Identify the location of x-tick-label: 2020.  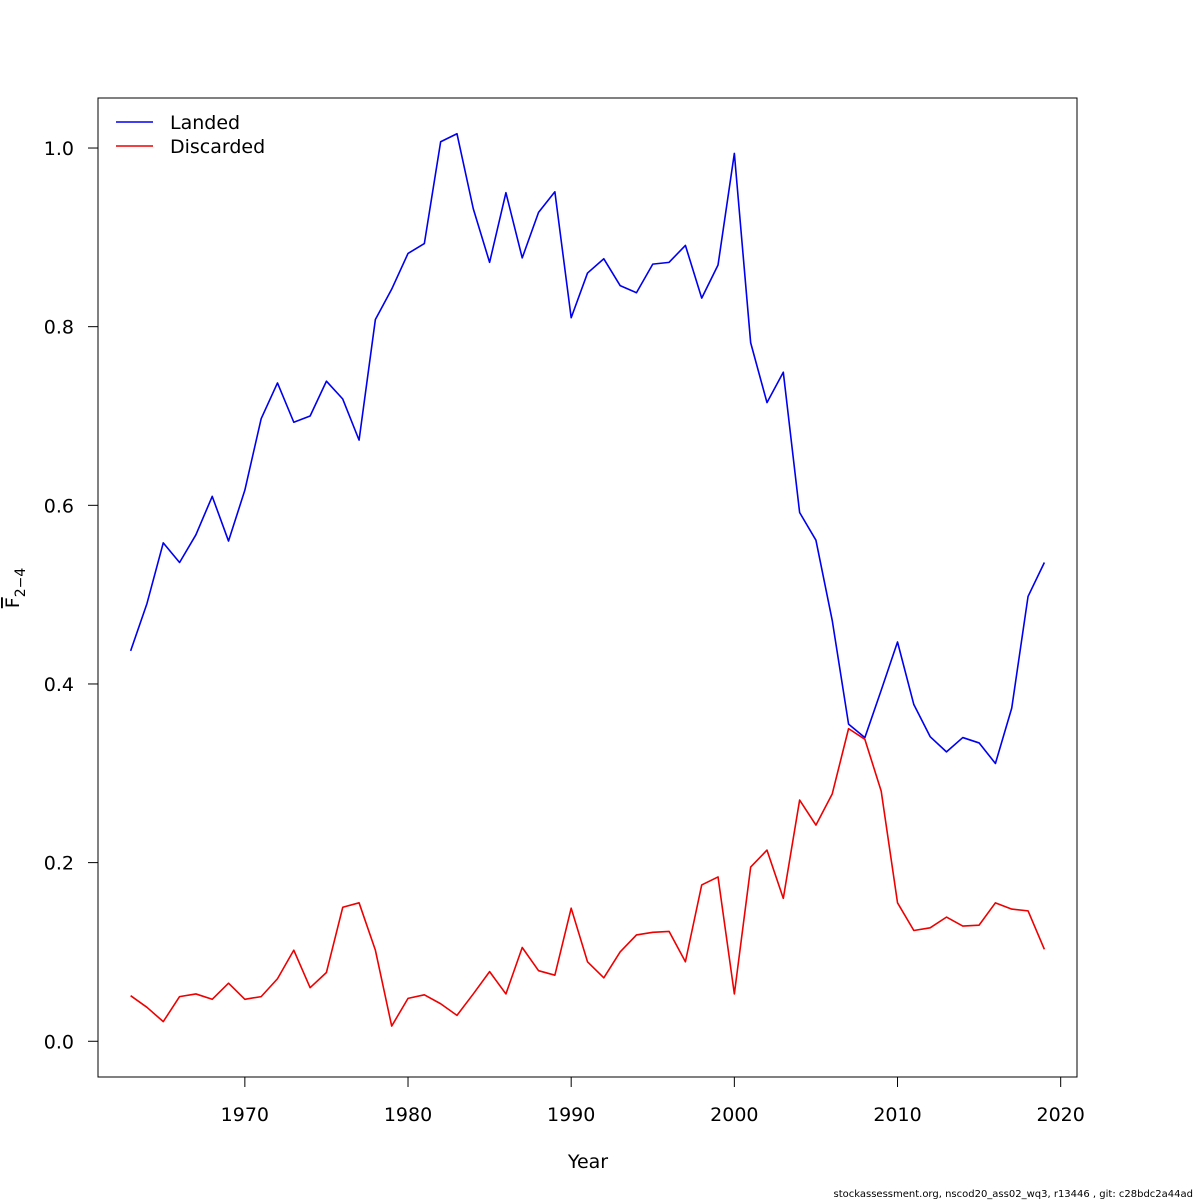
(1061, 1115).